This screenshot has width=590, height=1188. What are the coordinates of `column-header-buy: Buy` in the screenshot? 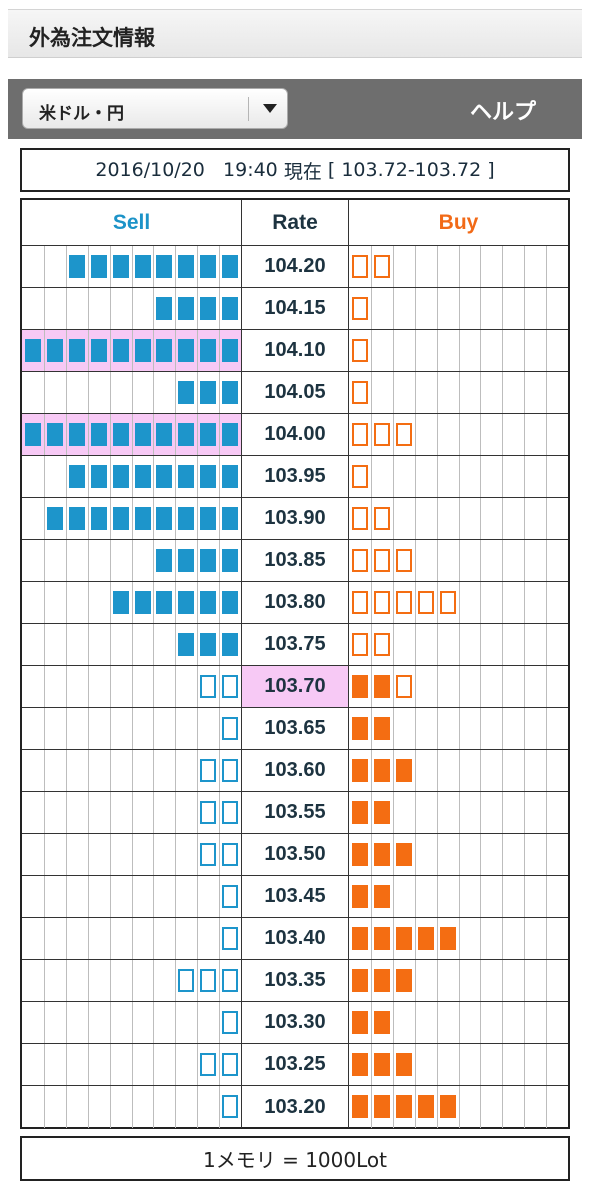 It's located at (458, 222).